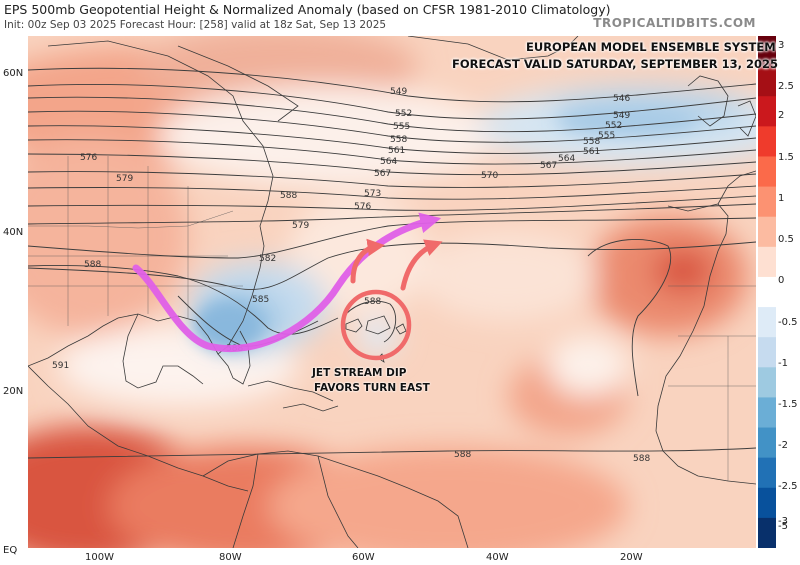 This screenshot has height=565, width=800. What do you see at coordinates (372, 388) in the screenshot?
I see `annotation-line2: FAVORS TURN EAST` at bounding box center [372, 388].